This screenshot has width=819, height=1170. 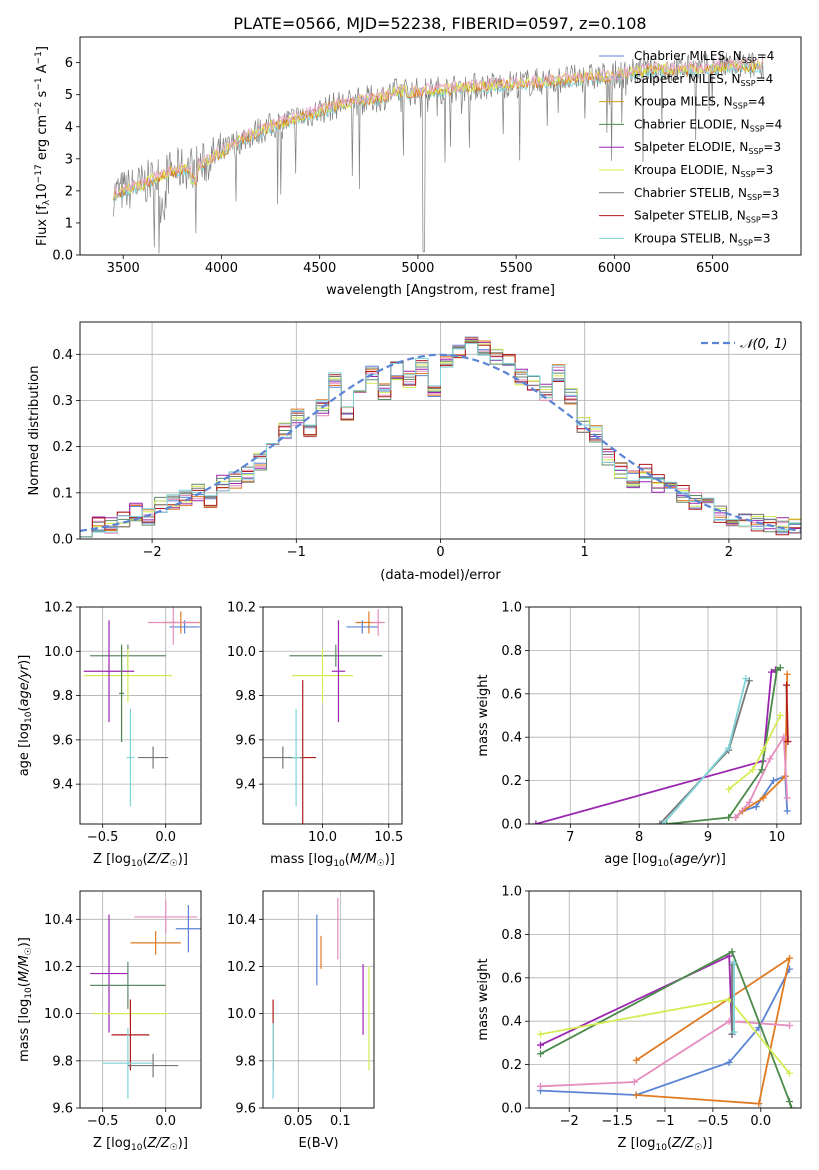 What do you see at coordinates (707, 194) in the screenshot?
I see `legend-entry: Chabrier STELIB, NSSP=3` at bounding box center [707, 194].